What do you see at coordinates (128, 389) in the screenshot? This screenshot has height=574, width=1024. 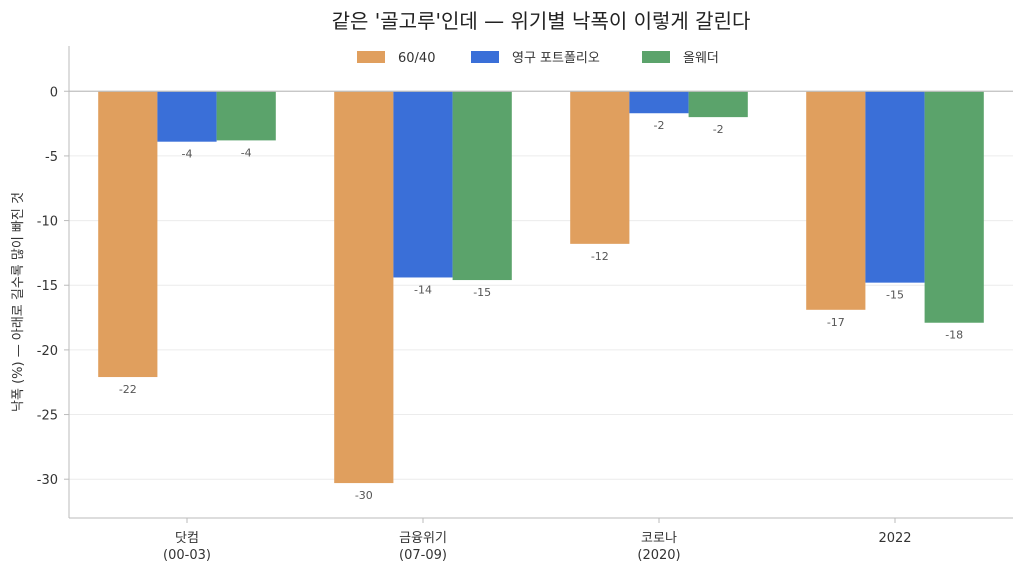 I see `data-label: -22` at bounding box center [128, 389].